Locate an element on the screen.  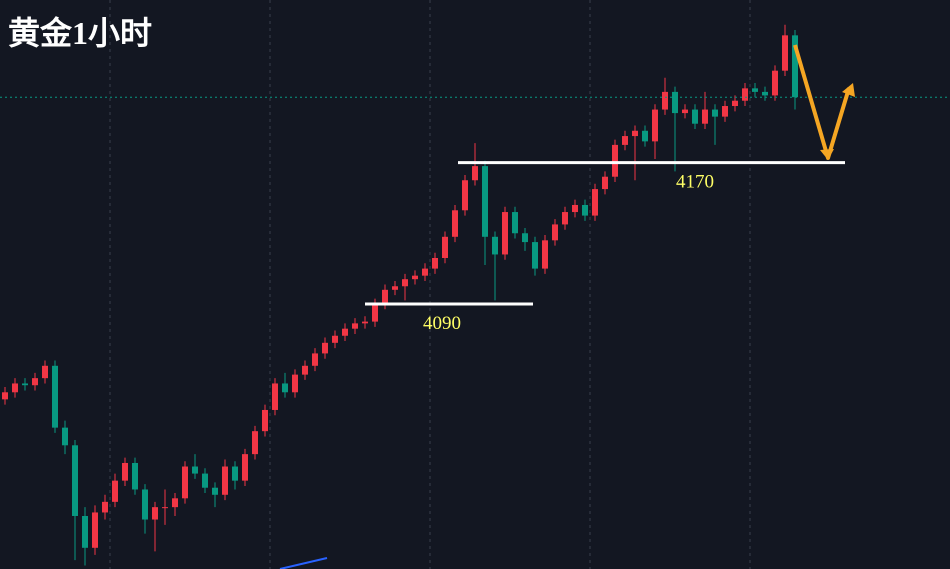
arrow-tip is located at coordinates (827, 154).